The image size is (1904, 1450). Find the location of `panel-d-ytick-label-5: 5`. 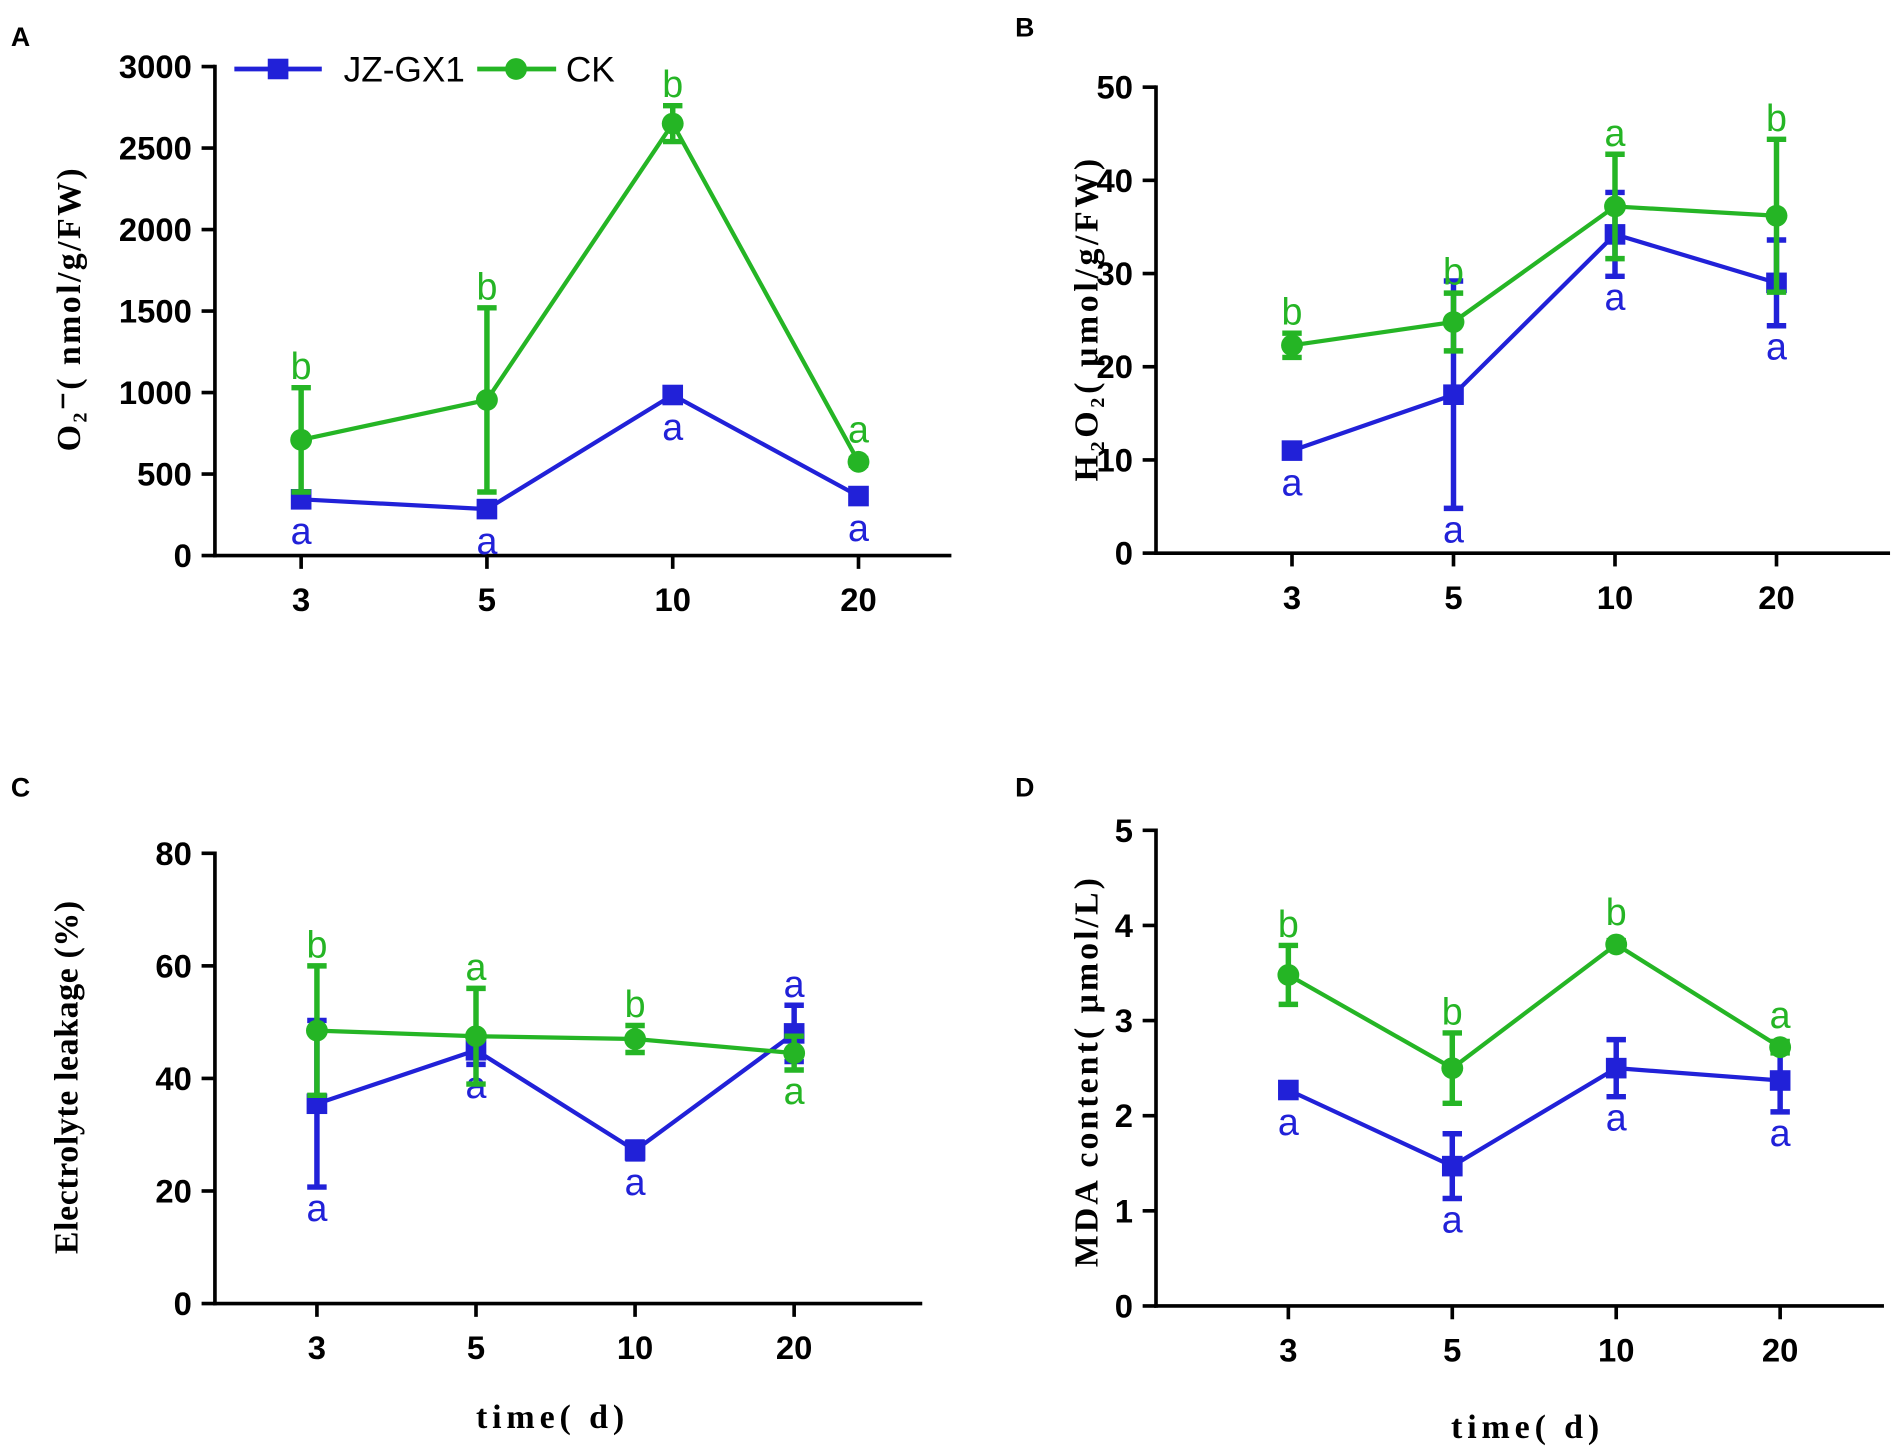

panel-d-ytick-label-5: 5 is located at coordinates (1124, 830).